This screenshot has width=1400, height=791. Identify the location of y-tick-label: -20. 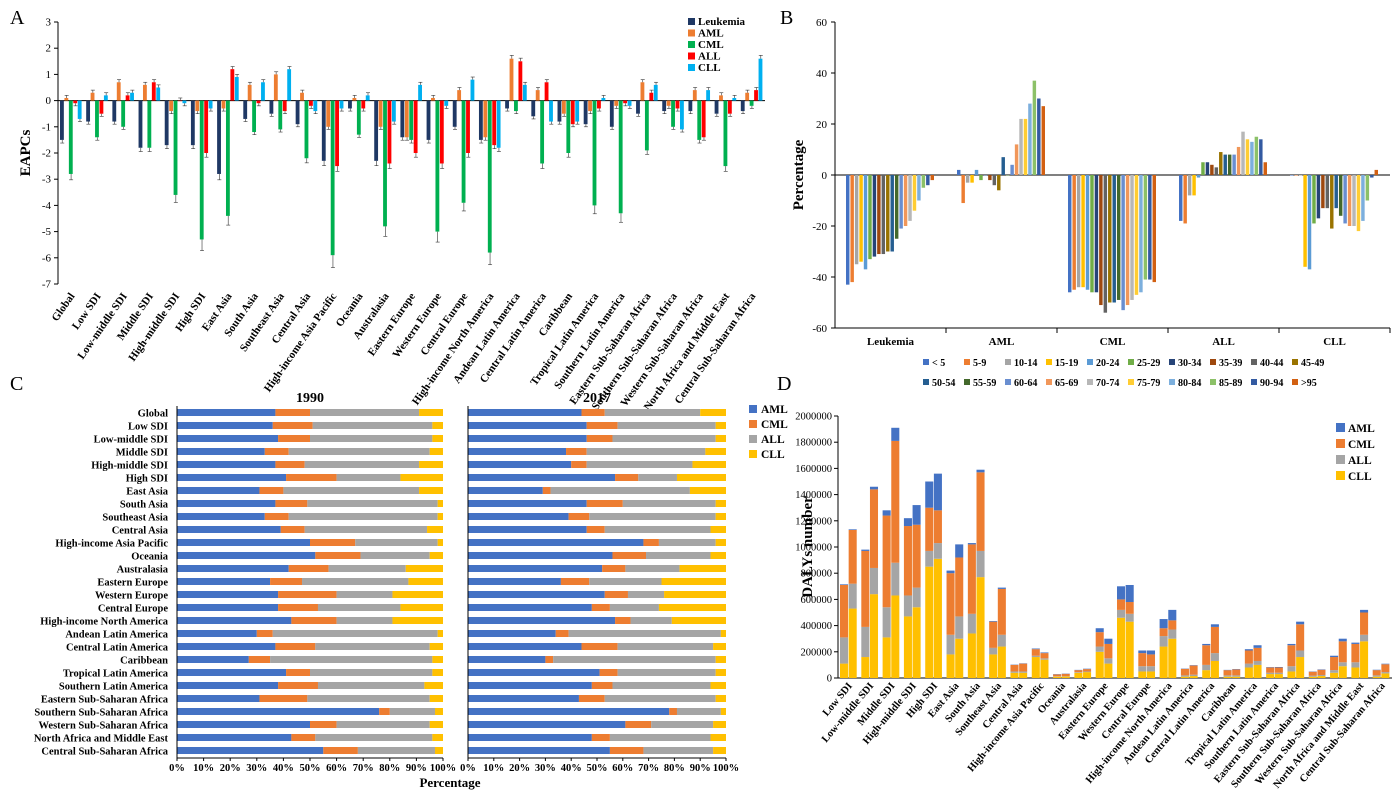
(819, 227).